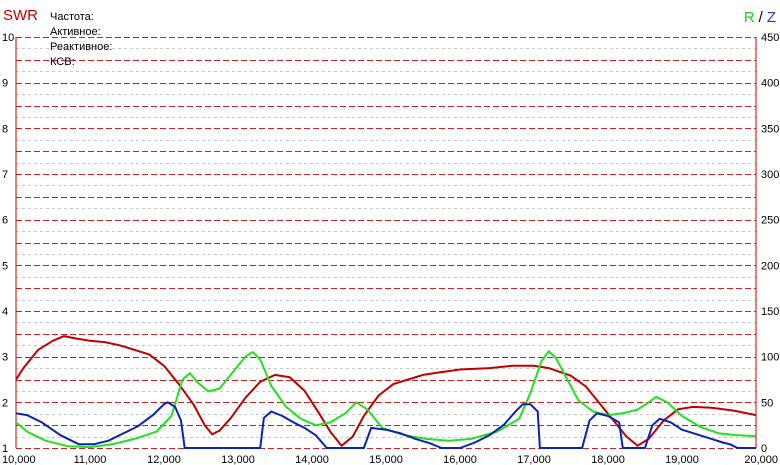  Describe the element at coordinates (770, 358) in the screenshot. I see `right-tick-label: 100` at that location.